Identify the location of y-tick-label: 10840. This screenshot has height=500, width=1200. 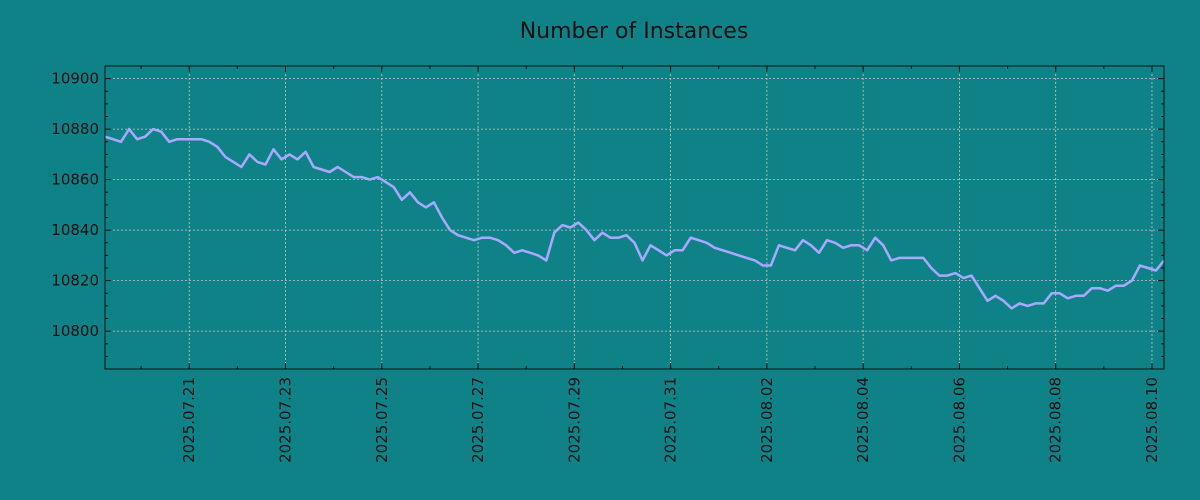
(75, 230).